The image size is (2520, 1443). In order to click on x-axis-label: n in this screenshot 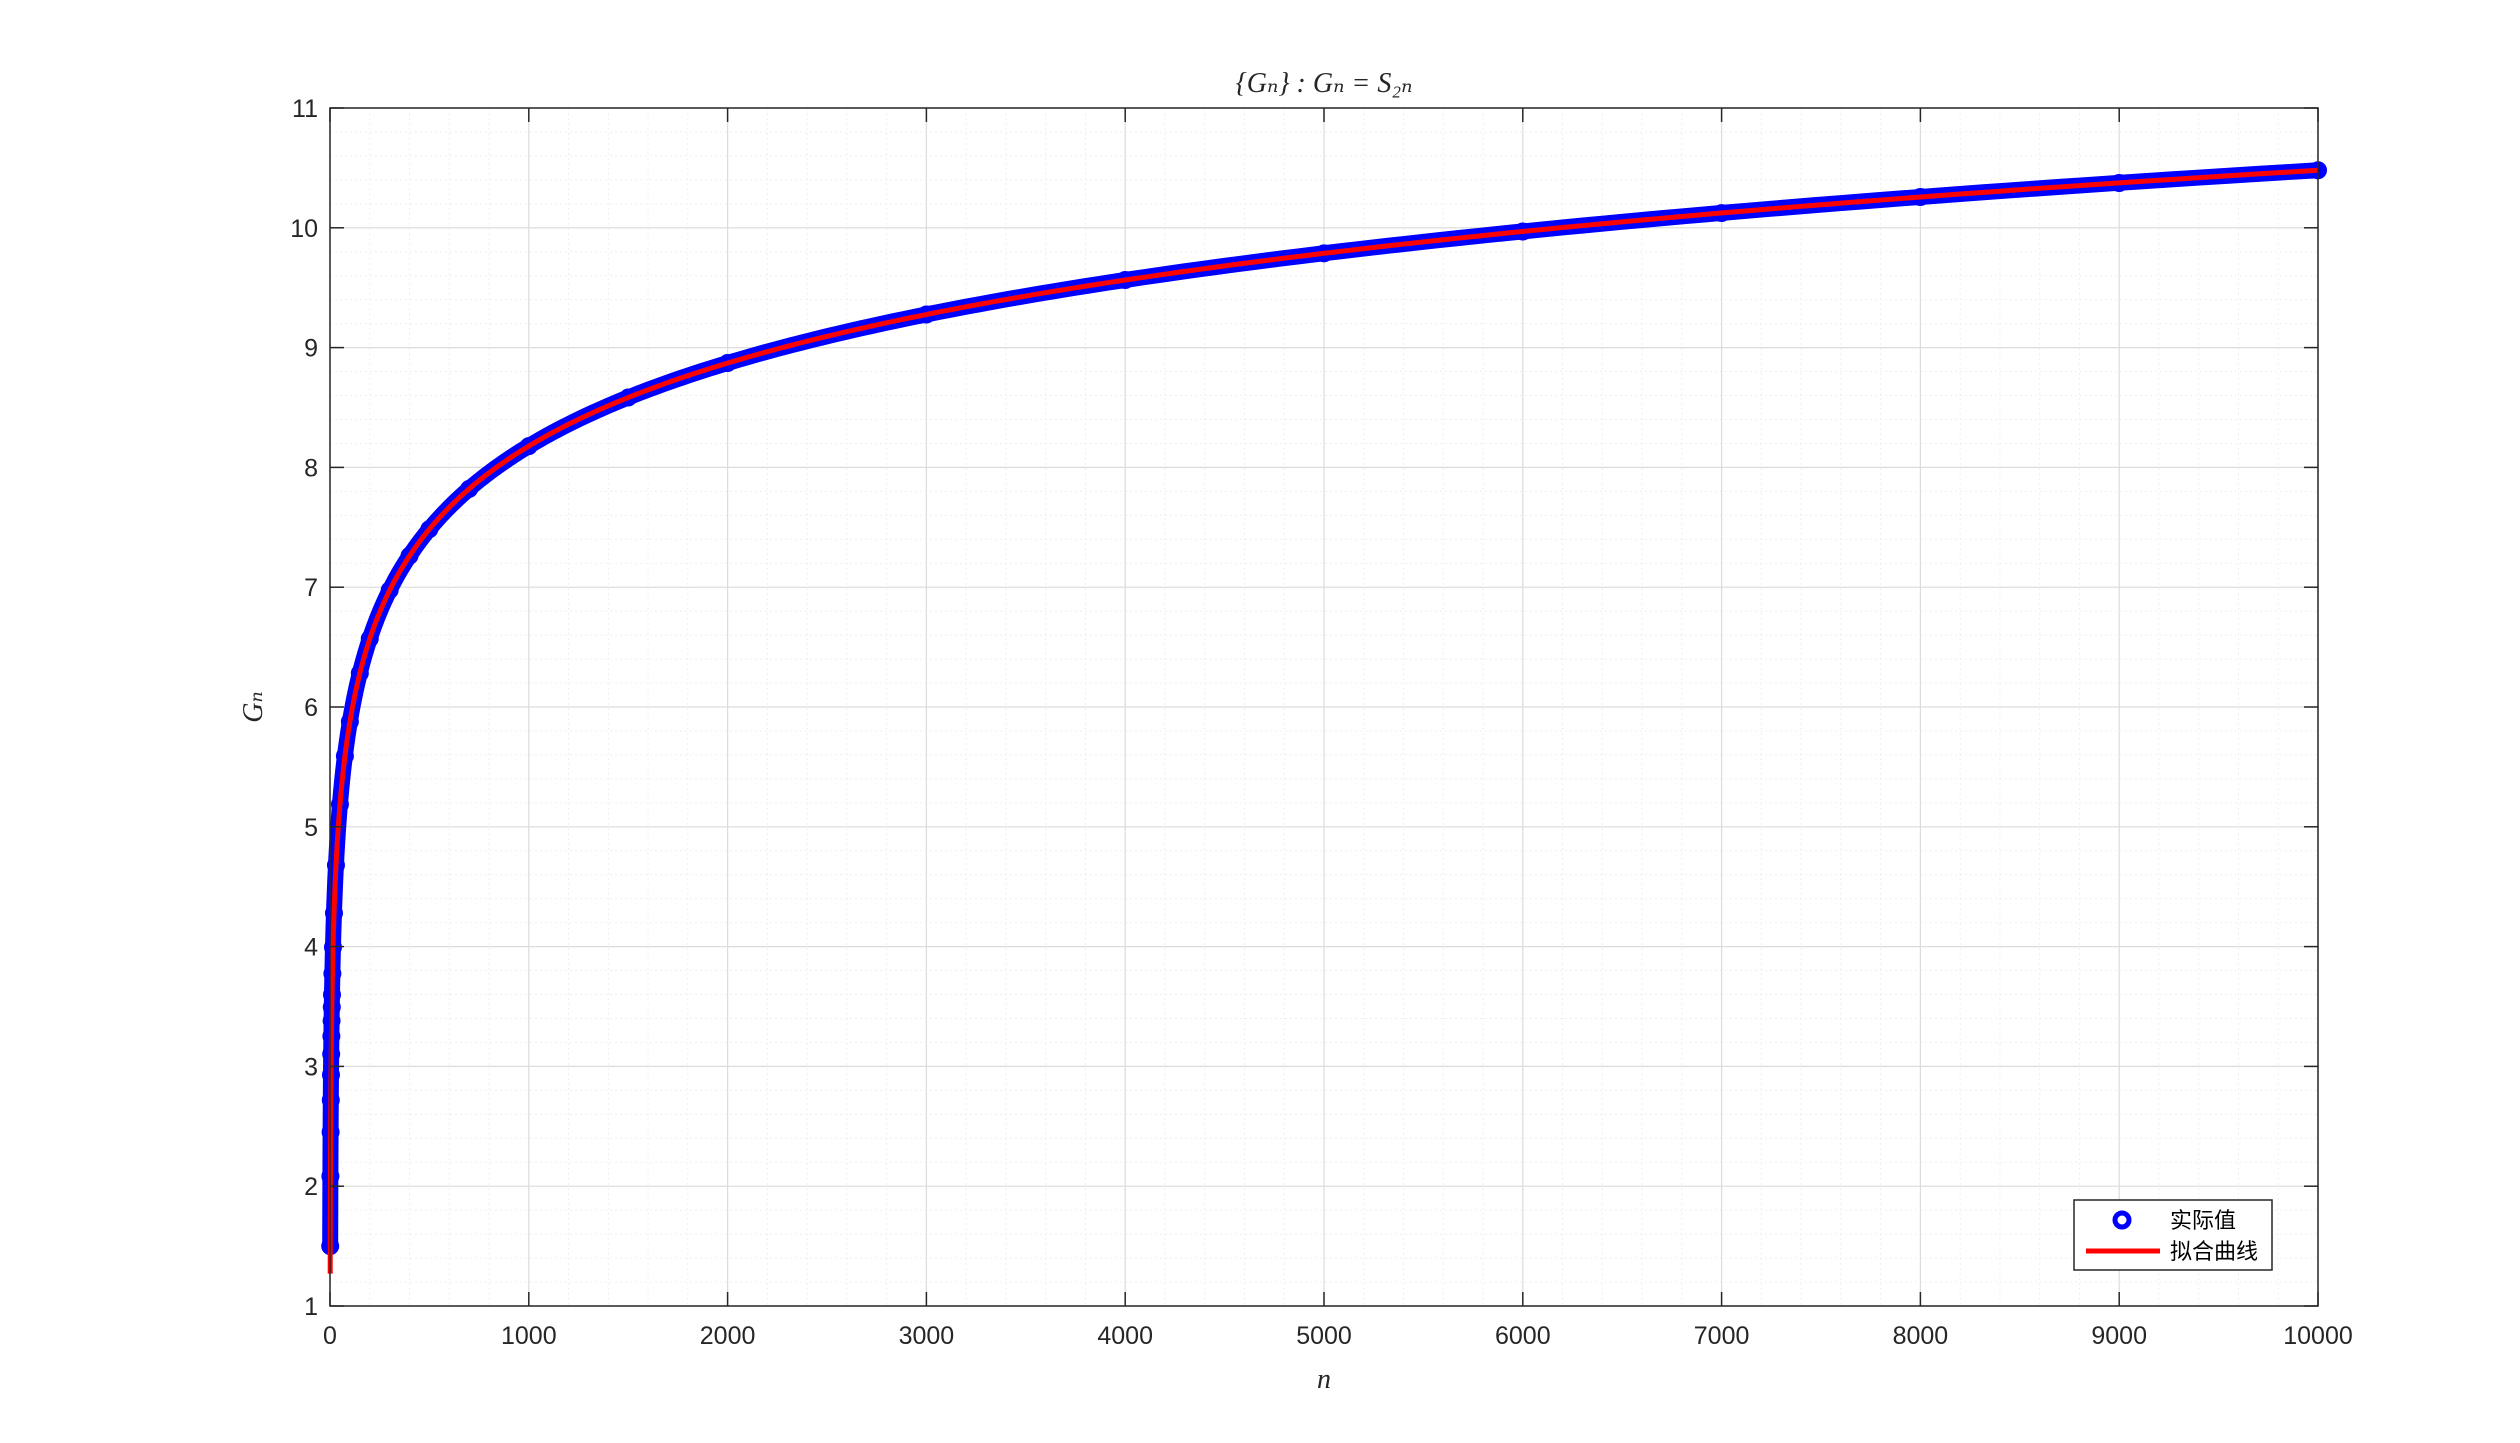, I will do `click(1324, 1379)`.